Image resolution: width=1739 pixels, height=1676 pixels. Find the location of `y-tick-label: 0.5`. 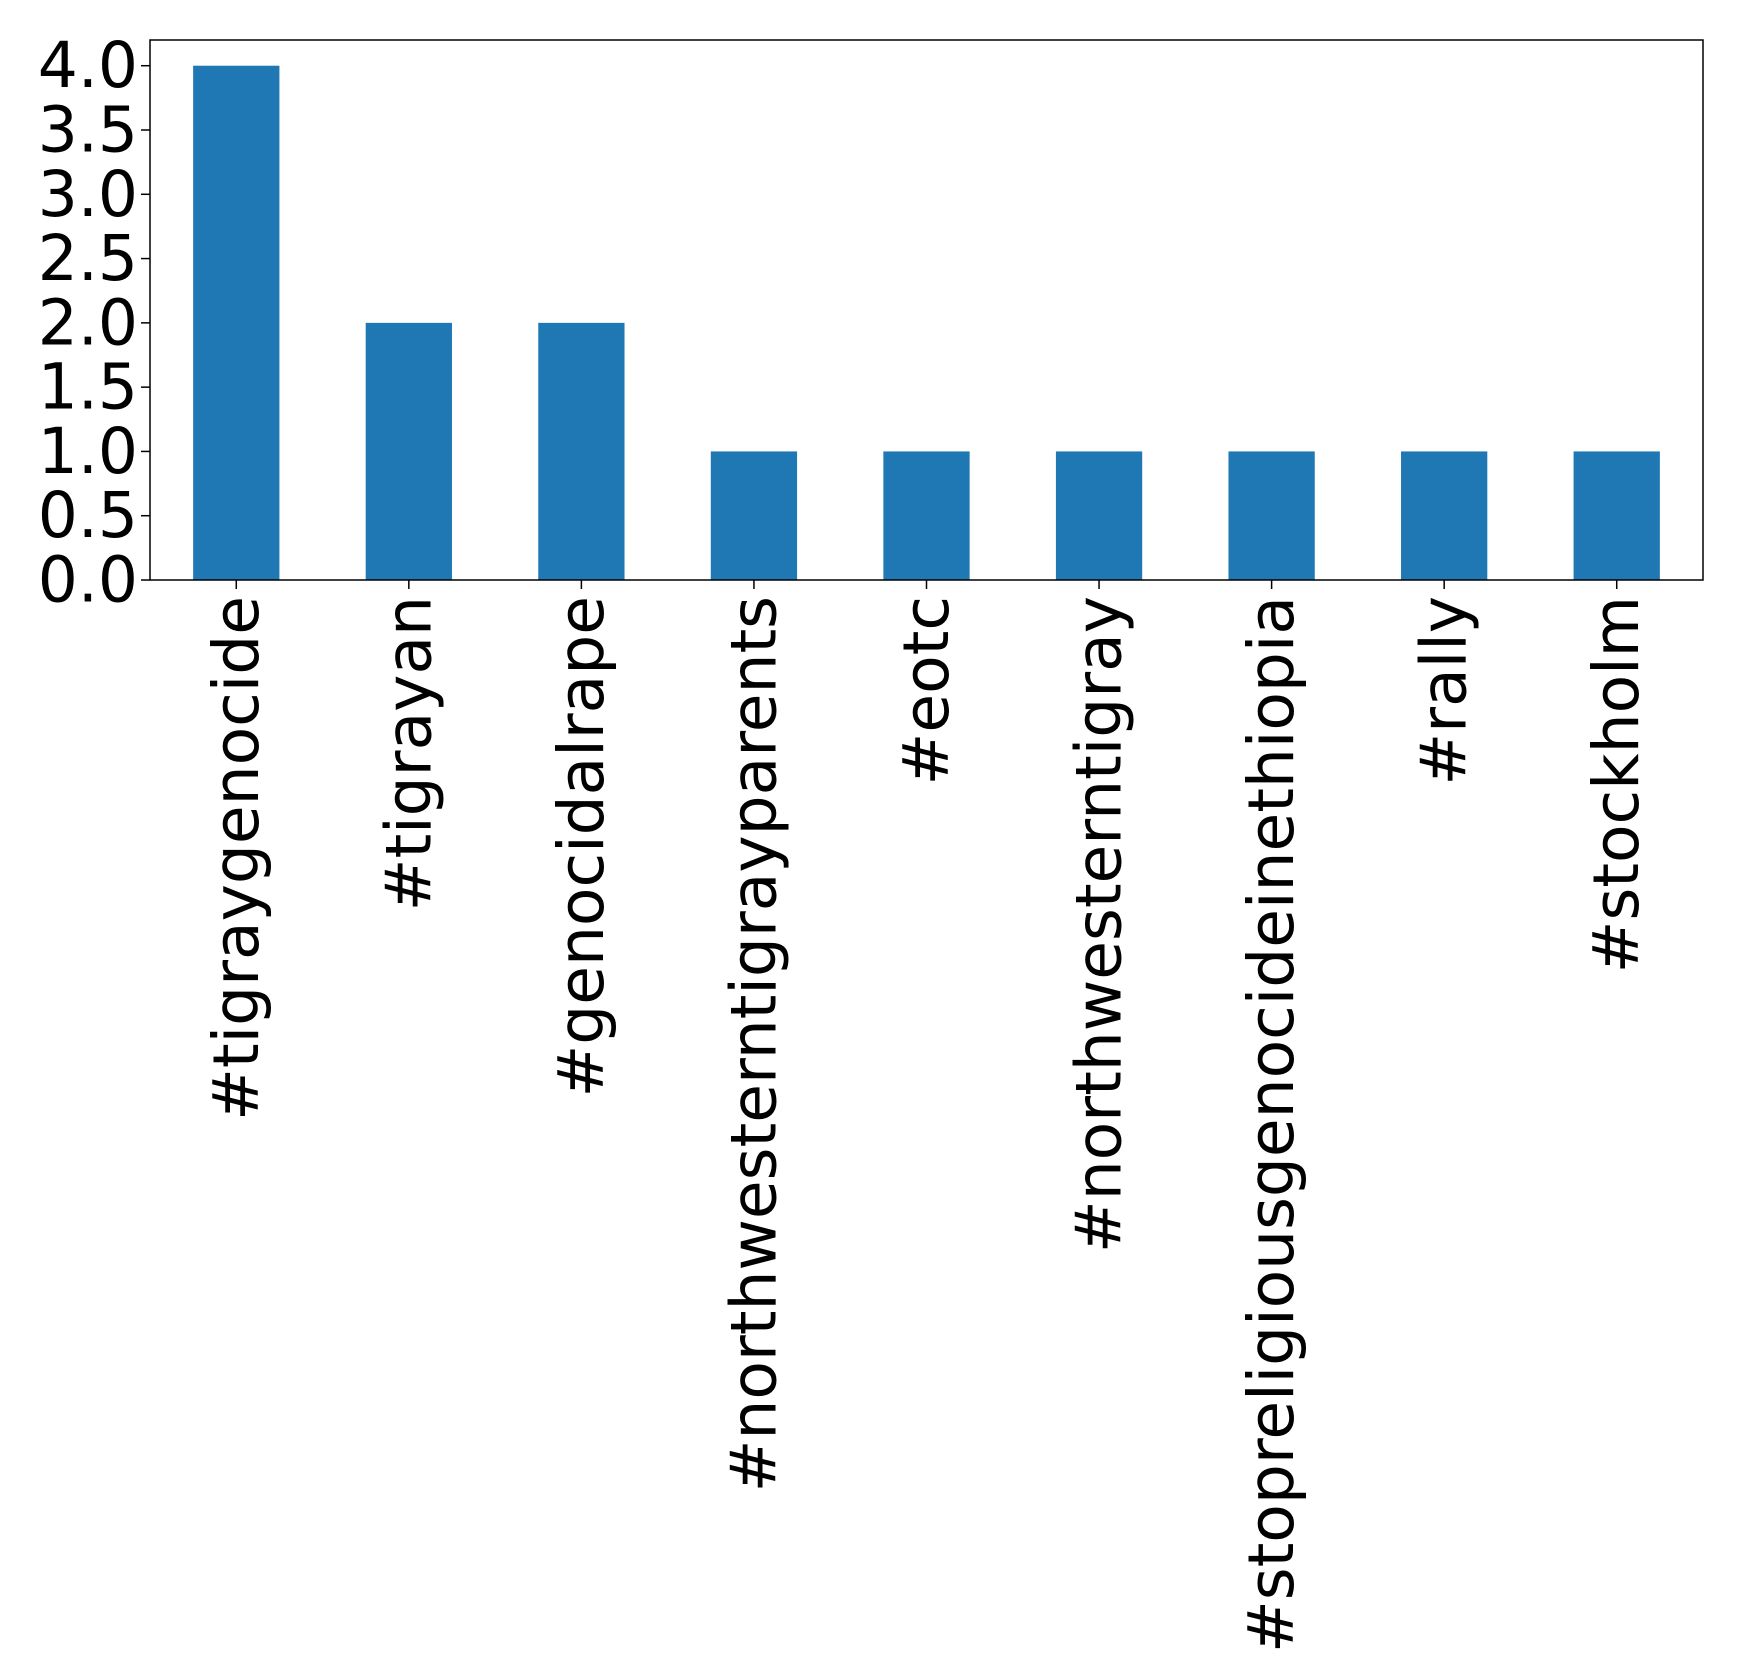

y-tick-label: 0.5 is located at coordinates (88, 515).